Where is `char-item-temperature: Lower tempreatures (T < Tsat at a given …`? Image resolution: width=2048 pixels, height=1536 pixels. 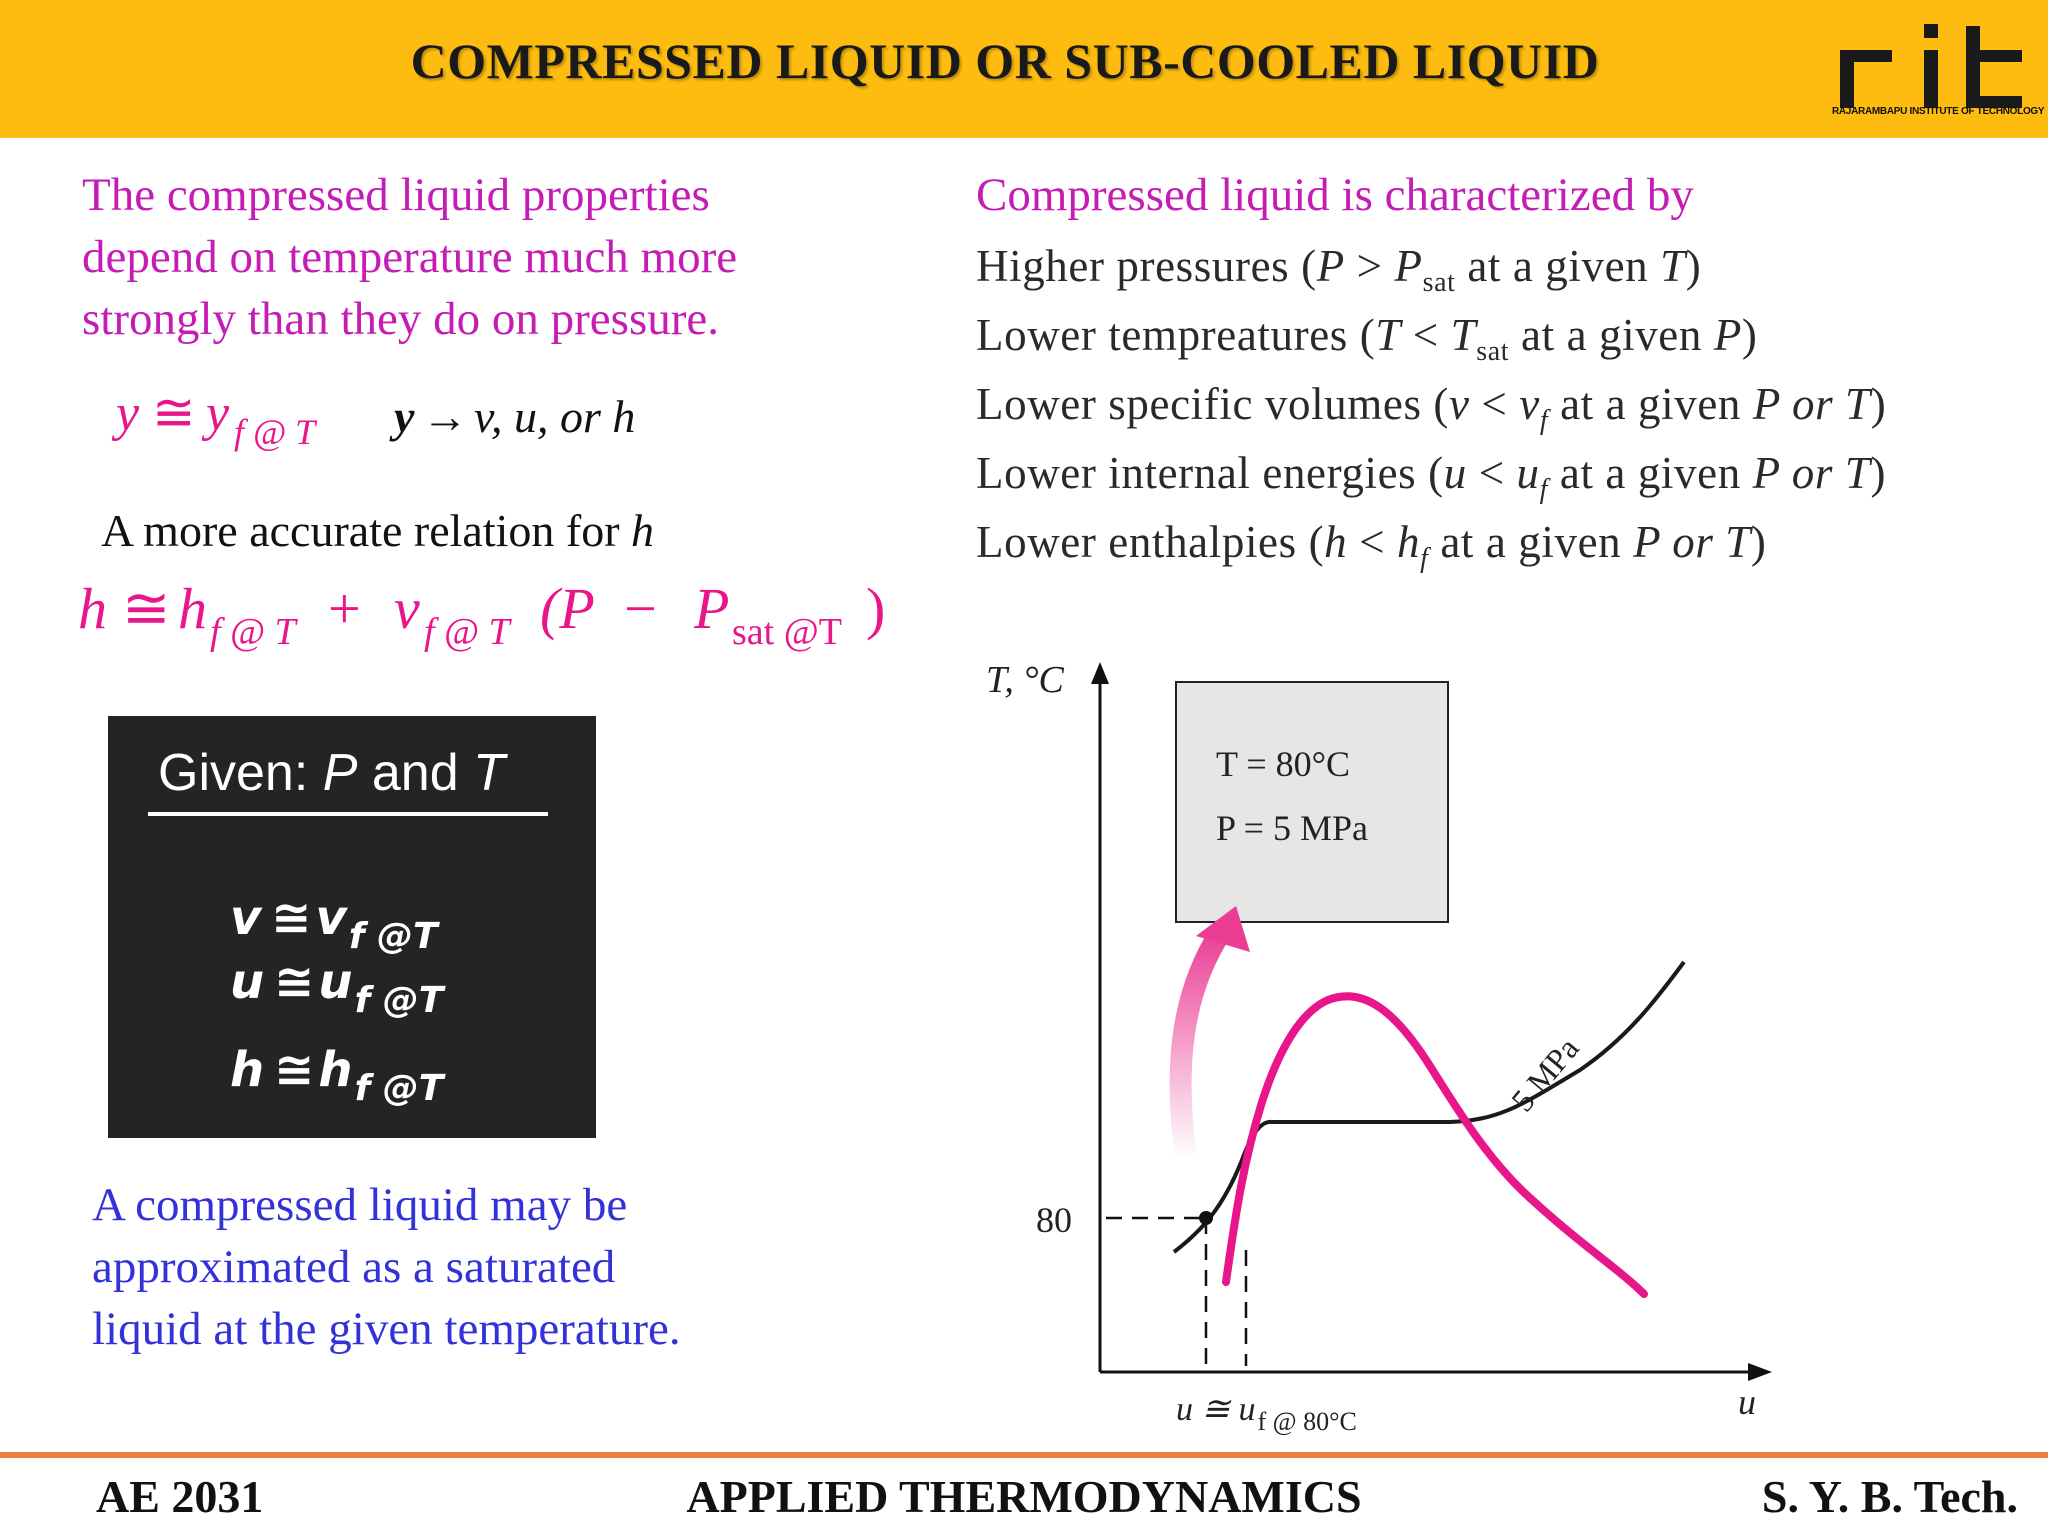 char-item-temperature: Lower tempreatures (T < Tsat at a given … is located at coordinates (1367, 338).